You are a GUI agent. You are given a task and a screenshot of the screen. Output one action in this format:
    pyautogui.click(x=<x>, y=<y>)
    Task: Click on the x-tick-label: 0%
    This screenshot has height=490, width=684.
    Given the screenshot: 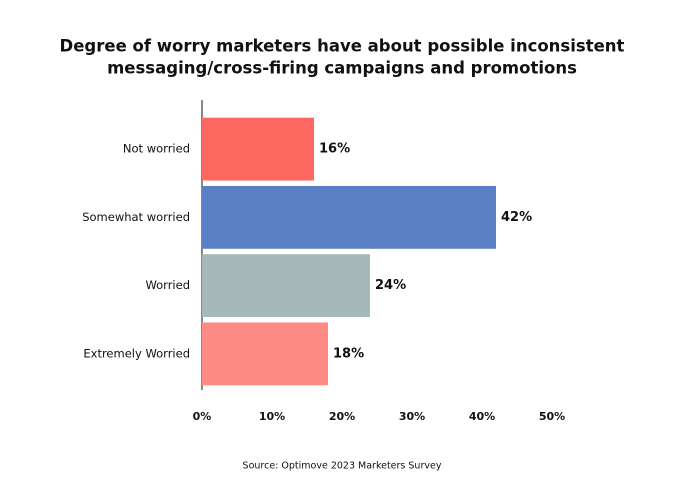 What is the action you would take?
    pyautogui.click(x=202, y=416)
    